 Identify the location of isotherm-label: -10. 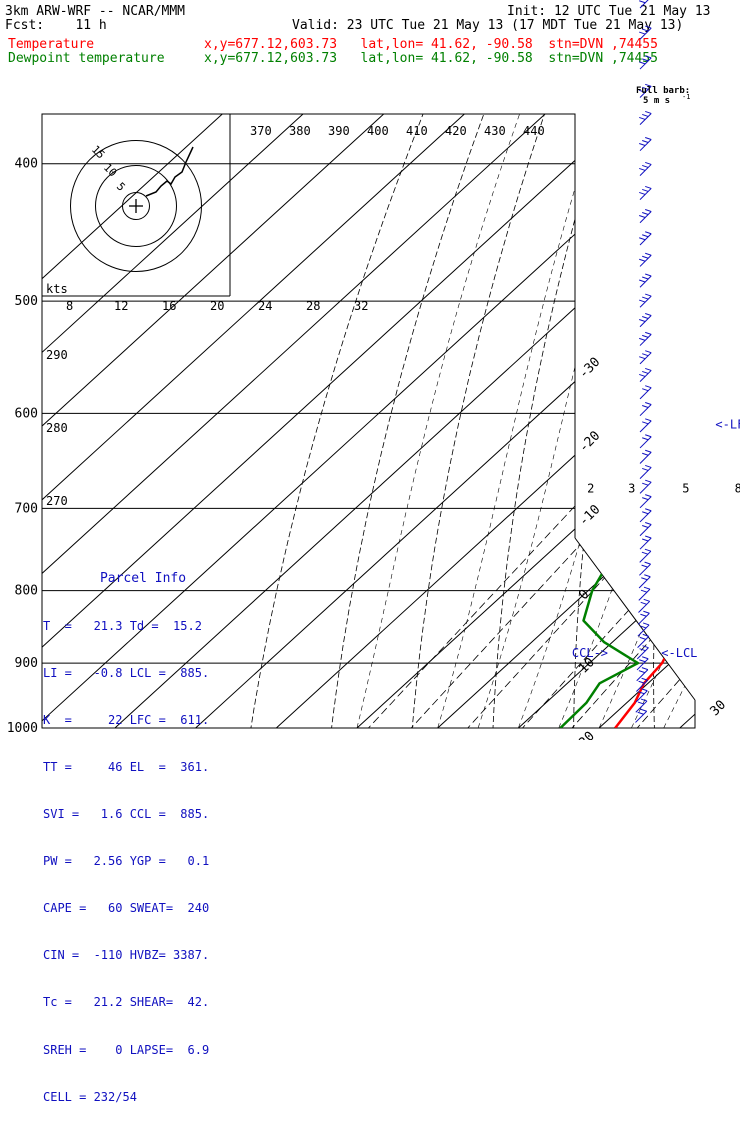
(589, 515).